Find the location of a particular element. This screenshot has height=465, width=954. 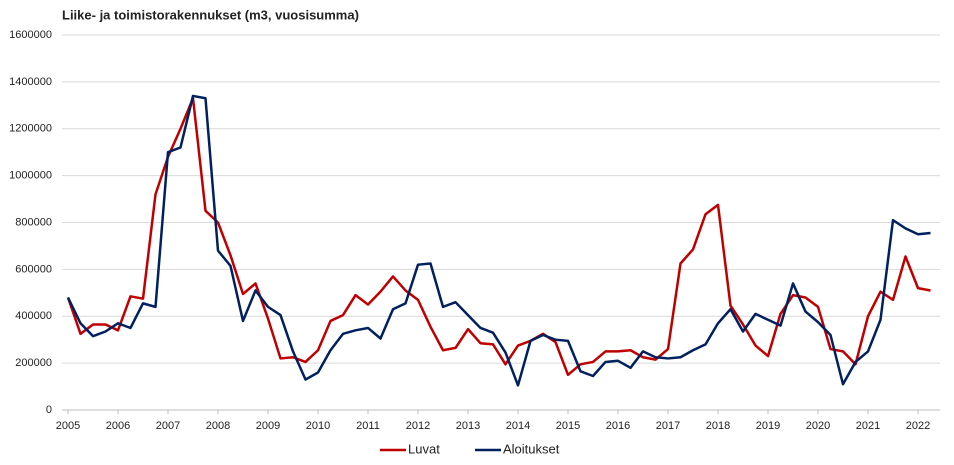

x-tick-label: 2008 is located at coordinates (218, 426).